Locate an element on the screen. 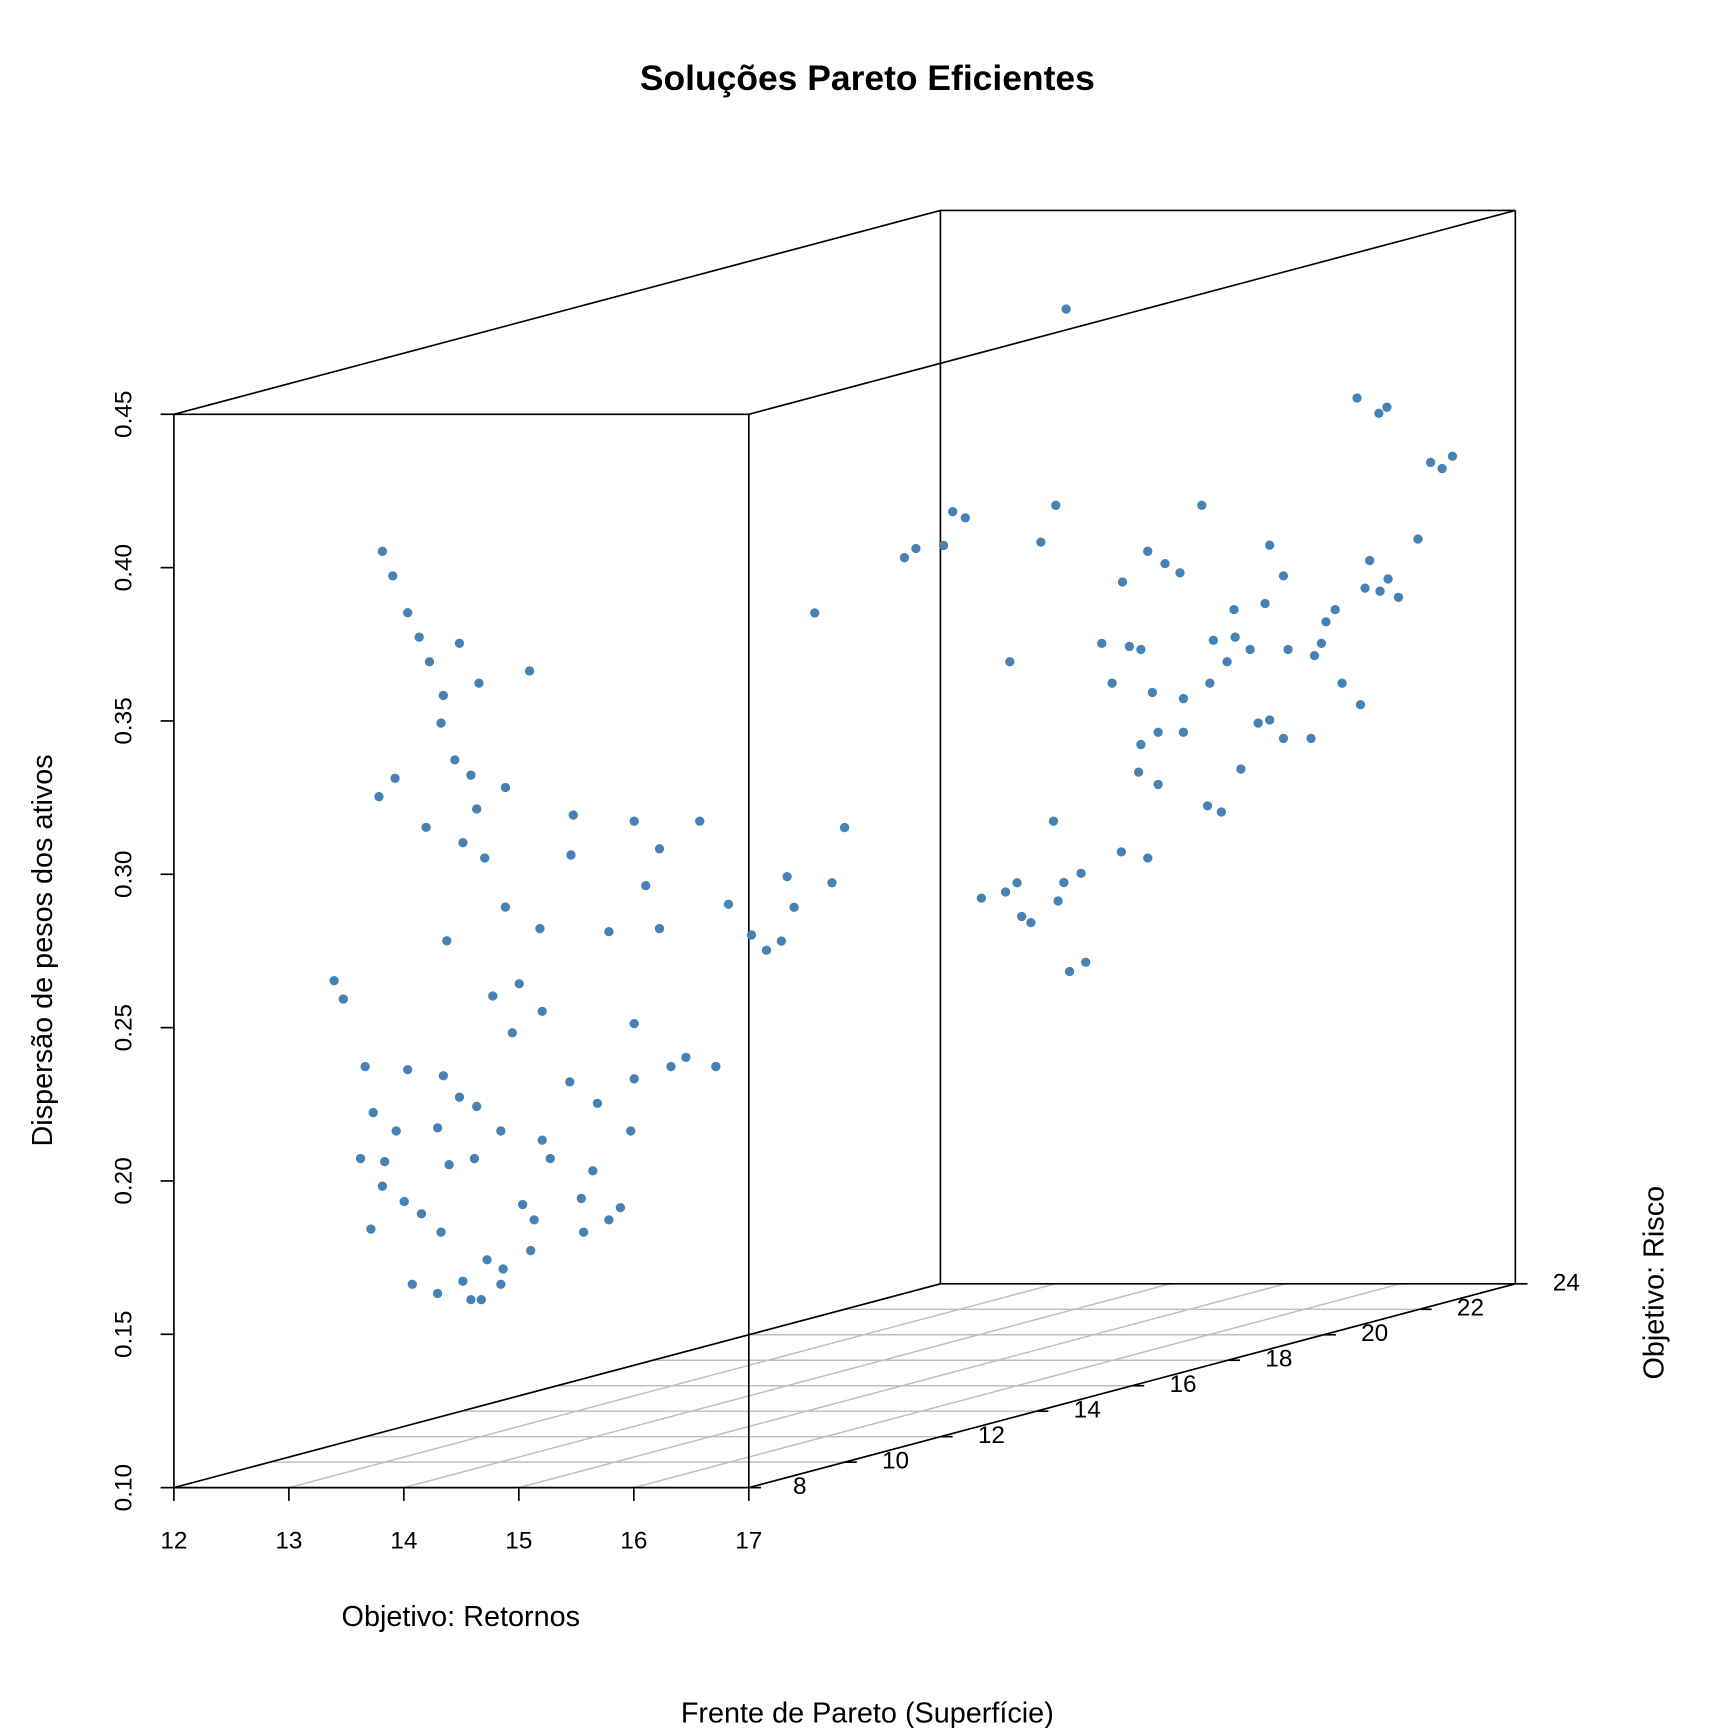 The height and width of the screenshot is (1728, 1728). x-tick-label: 13 is located at coordinates (288, 1540).